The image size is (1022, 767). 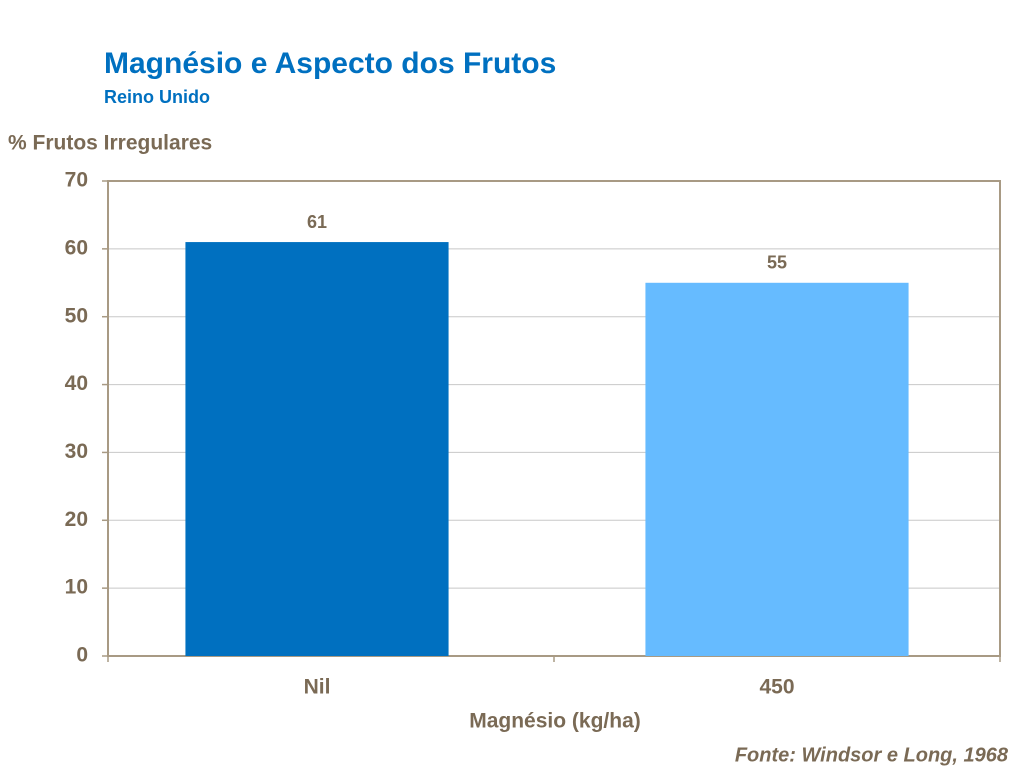 What do you see at coordinates (76, 247) in the screenshot?
I see `y-tick-label: 60` at bounding box center [76, 247].